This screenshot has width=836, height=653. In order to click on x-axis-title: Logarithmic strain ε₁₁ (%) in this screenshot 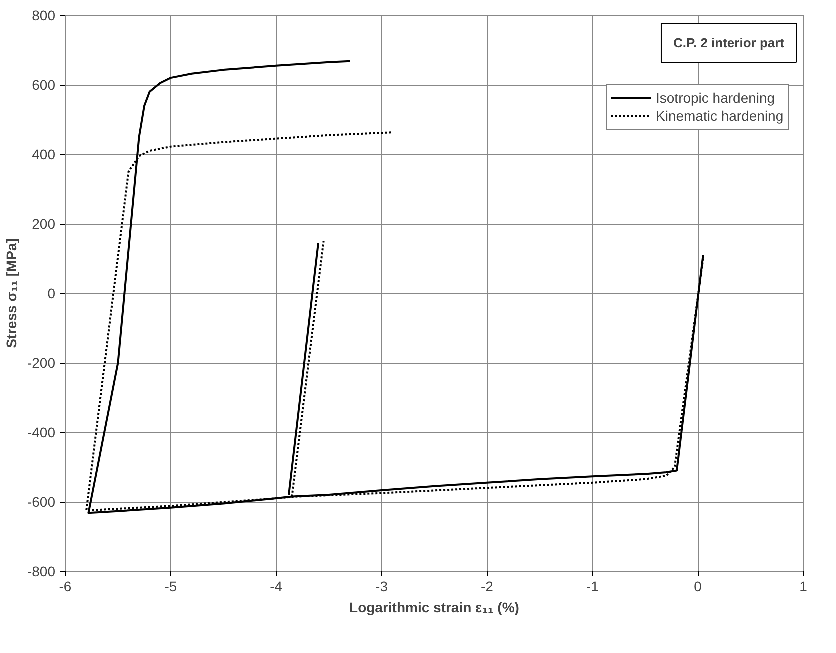, I will do `click(435, 608)`.